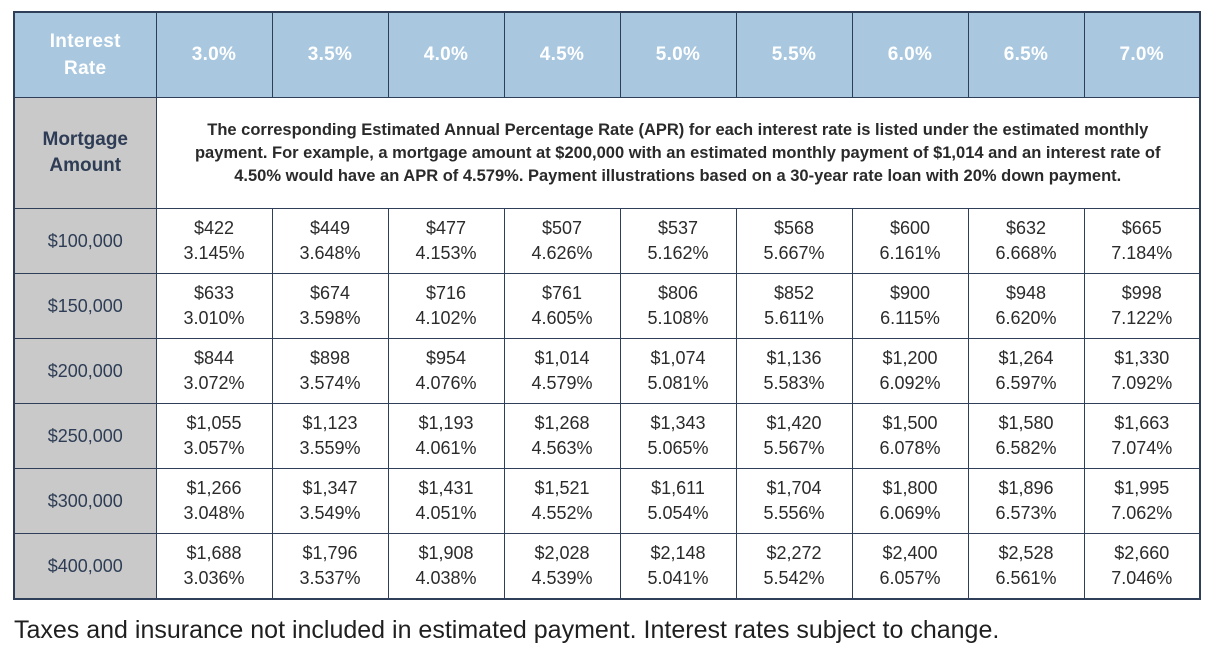 The image size is (1216, 670). Describe the element at coordinates (330, 54) in the screenshot. I see `rate-header-cell: 3.5%` at that location.